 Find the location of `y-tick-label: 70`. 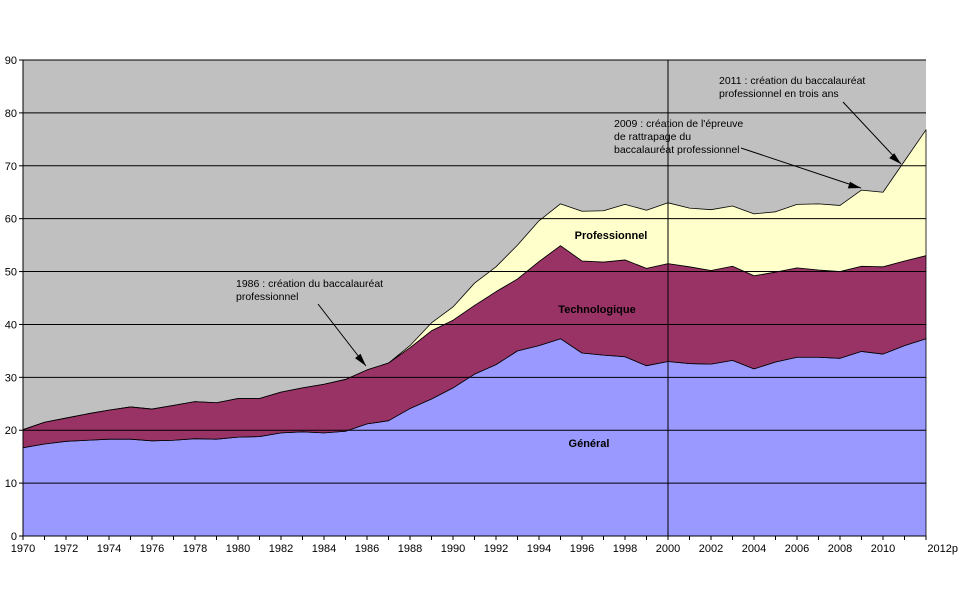

y-tick-label: 70 is located at coordinates (11, 167).